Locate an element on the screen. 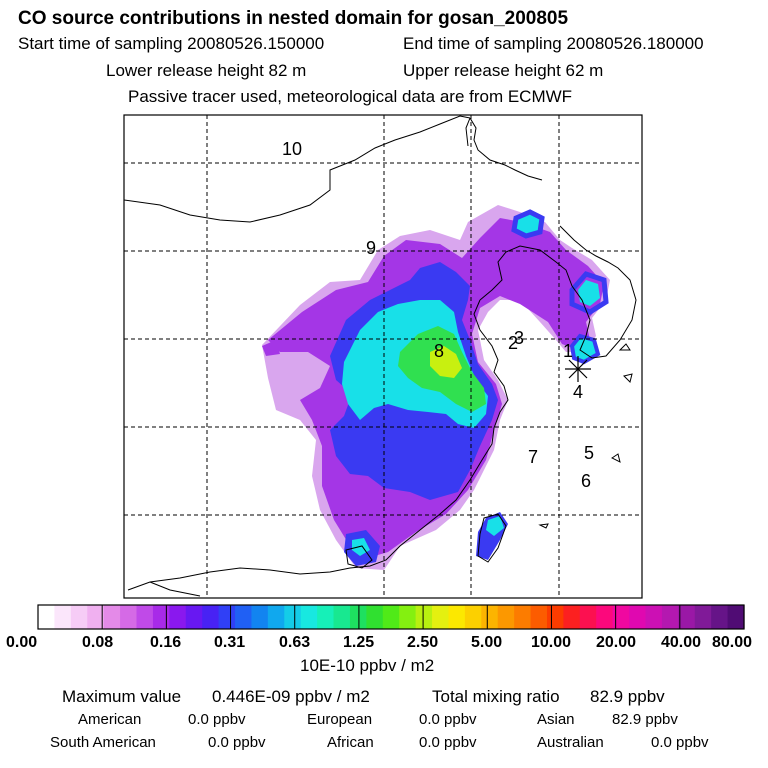 This screenshot has height=768, width=768. colorbar-tick-label: 80.00 is located at coordinates (732, 642).